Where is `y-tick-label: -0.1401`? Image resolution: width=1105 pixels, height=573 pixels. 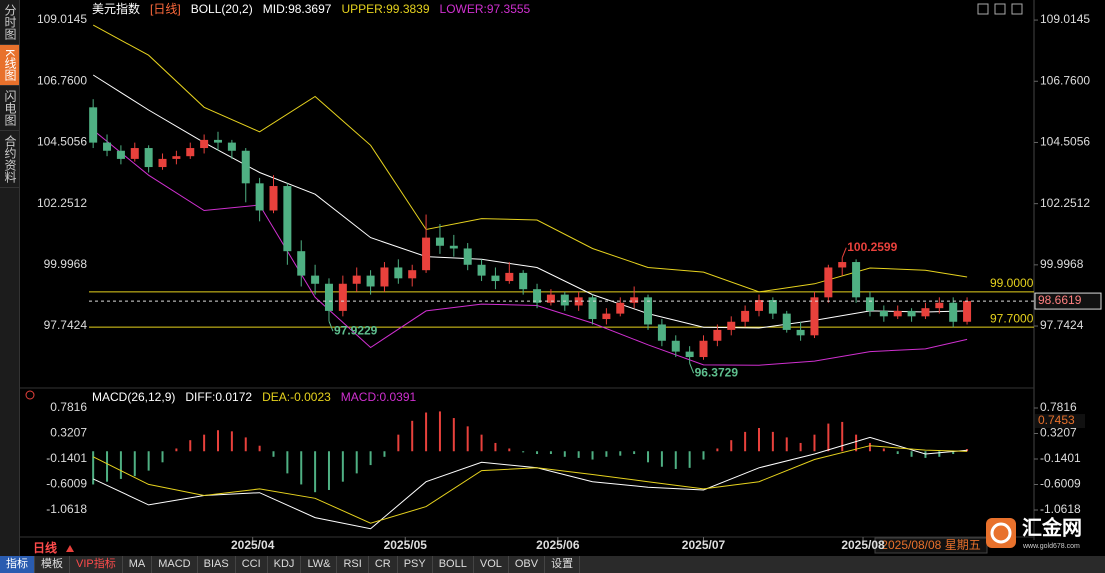 y-tick-label: -0.1401 is located at coordinates (1060, 458).